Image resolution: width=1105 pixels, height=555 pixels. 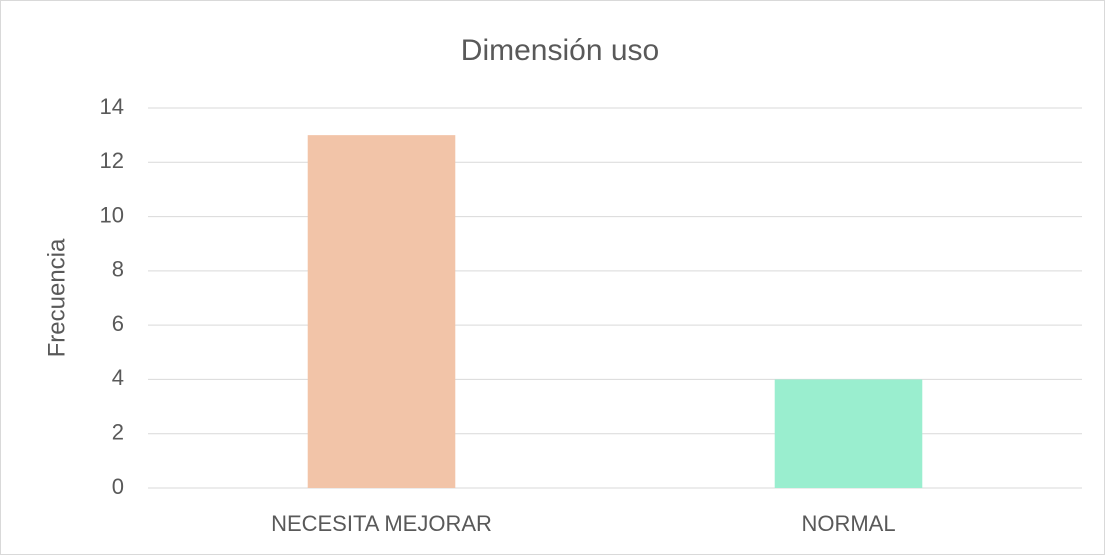 I want to click on y-tick-label: 12, so click(x=112, y=160).